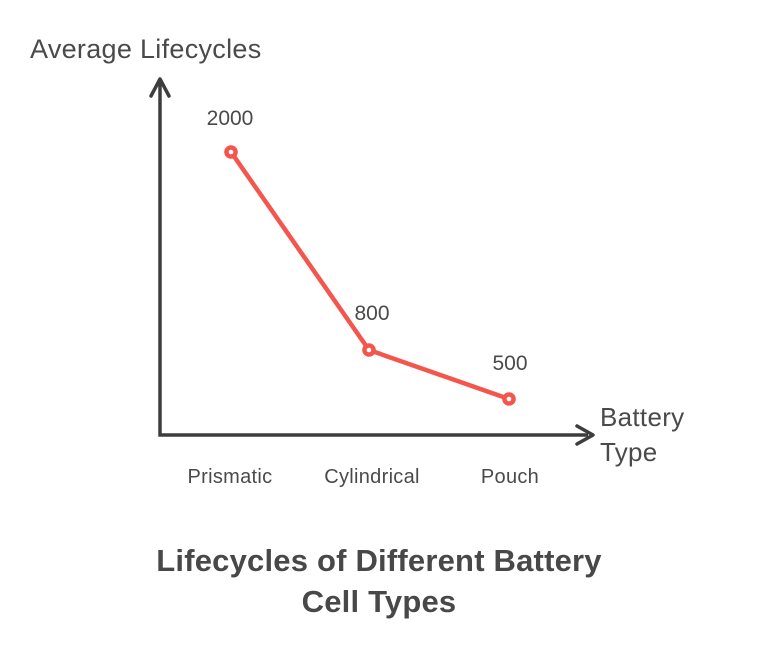  I want to click on series-line, so click(370, 275).